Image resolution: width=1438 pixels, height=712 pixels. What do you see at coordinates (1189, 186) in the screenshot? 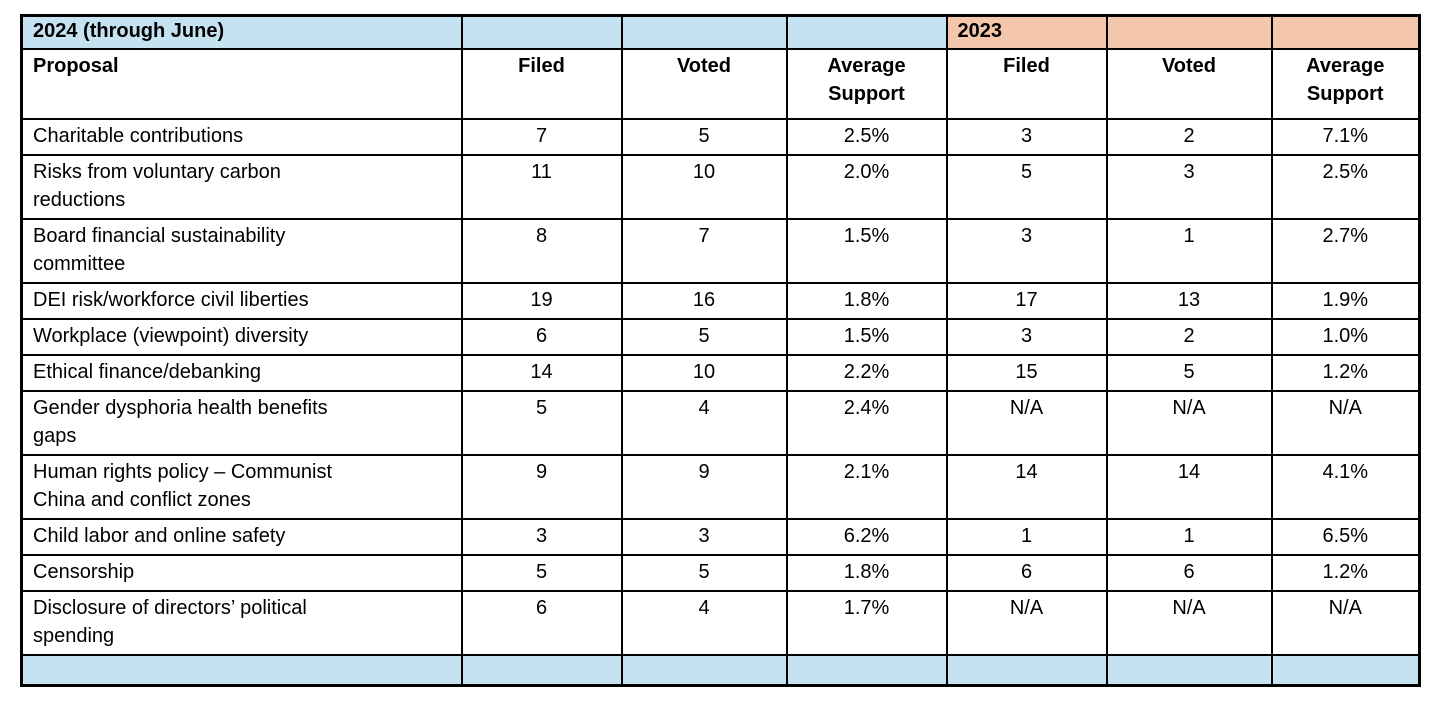
I see `voted-2023-cell: 3` at bounding box center [1189, 186].